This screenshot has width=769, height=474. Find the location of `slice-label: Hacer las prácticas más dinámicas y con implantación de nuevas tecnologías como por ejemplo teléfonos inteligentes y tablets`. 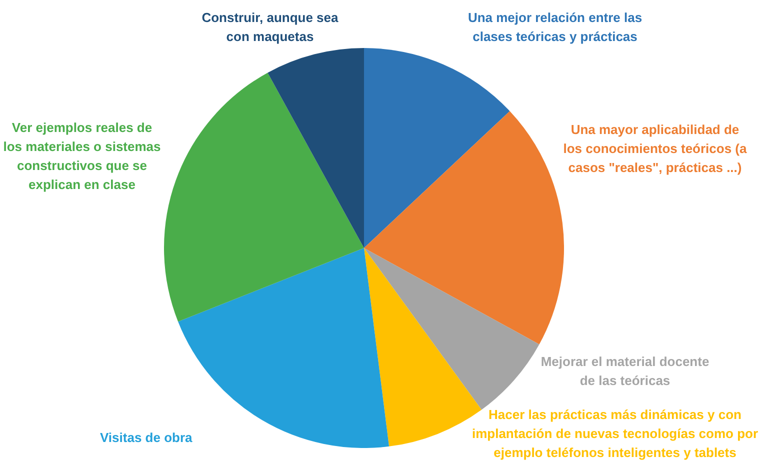

slice-label: Hacer las prácticas más dinámicas y con implantación de nuevas tecnologías como por ejemplo teléfonos inteligentes y tablets is located at coordinates (615, 434).